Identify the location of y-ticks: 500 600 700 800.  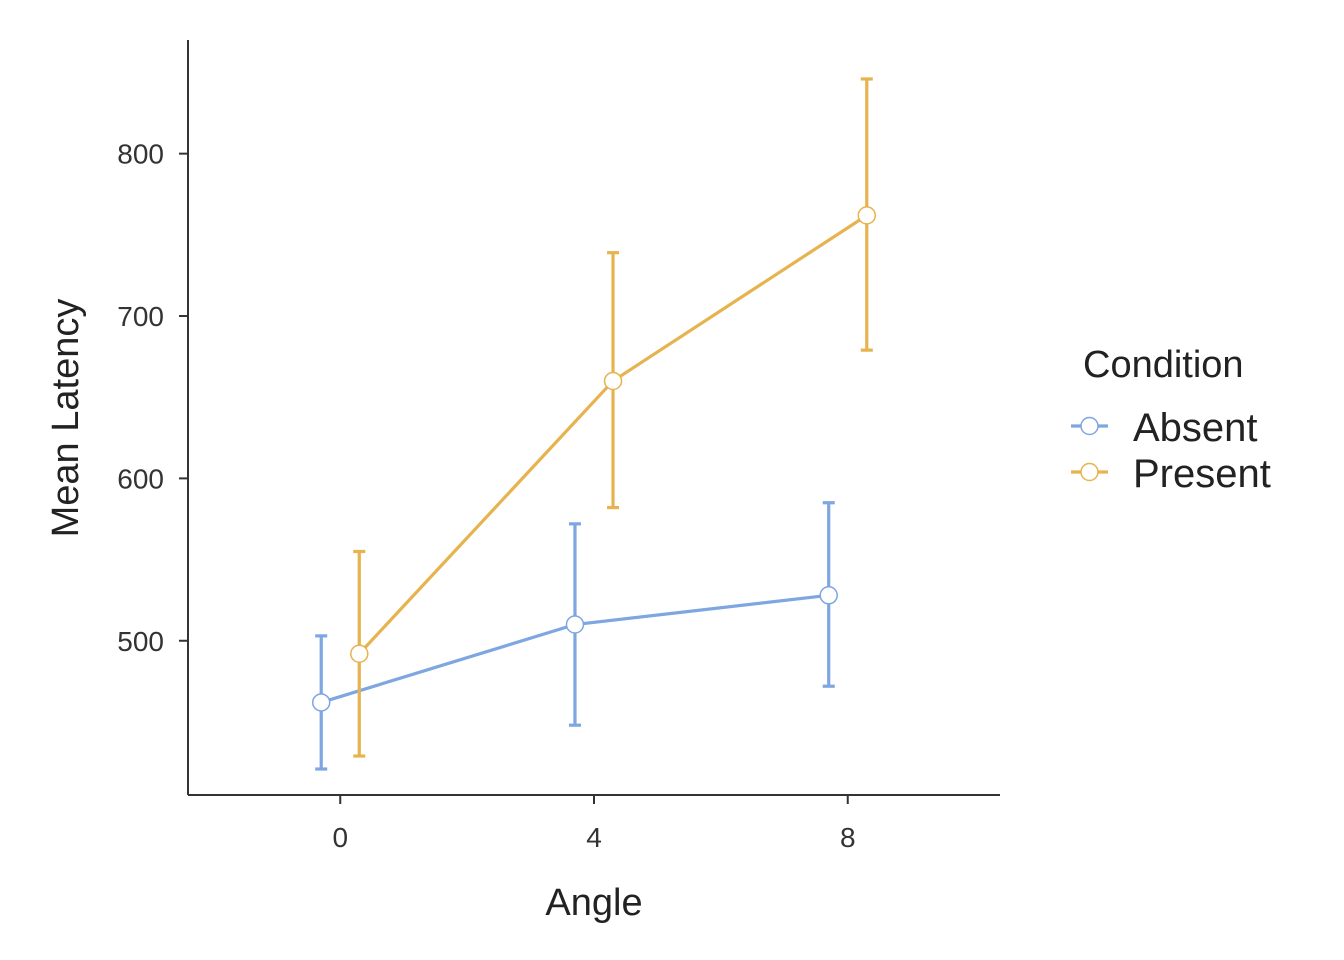
(152, 398).